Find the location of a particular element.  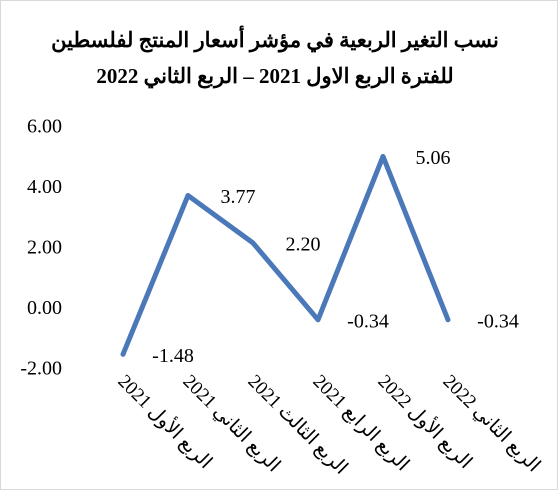

y-tick-label: 6.00 is located at coordinates (44, 127).